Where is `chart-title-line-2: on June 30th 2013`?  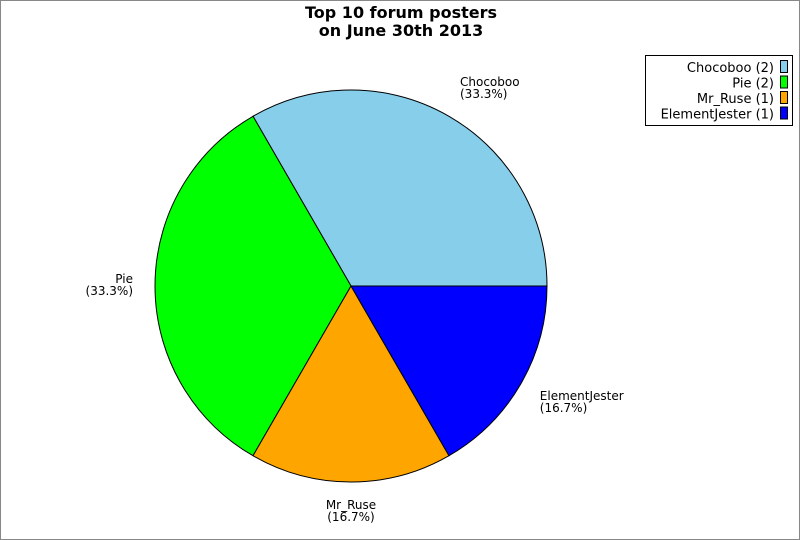 chart-title-line-2: on June 30th 2013 is located at coordinates (401, 30).